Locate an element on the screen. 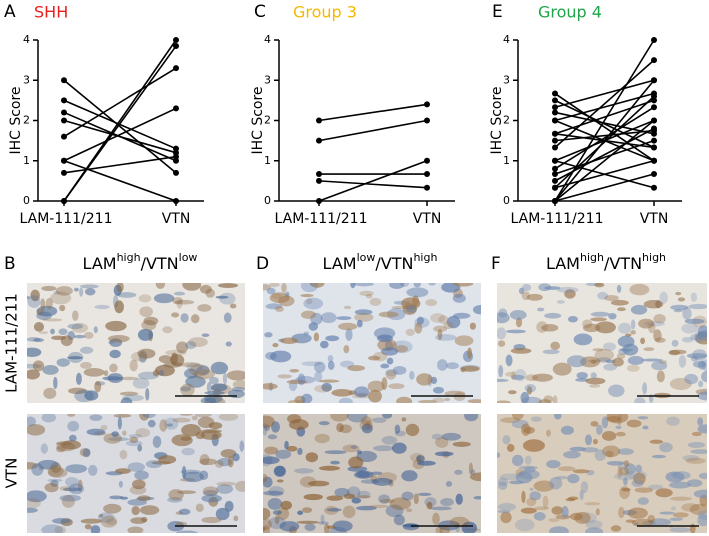 This screenshot has width=709, height=536. title-part: LAM is located at coordinates (100, 263).